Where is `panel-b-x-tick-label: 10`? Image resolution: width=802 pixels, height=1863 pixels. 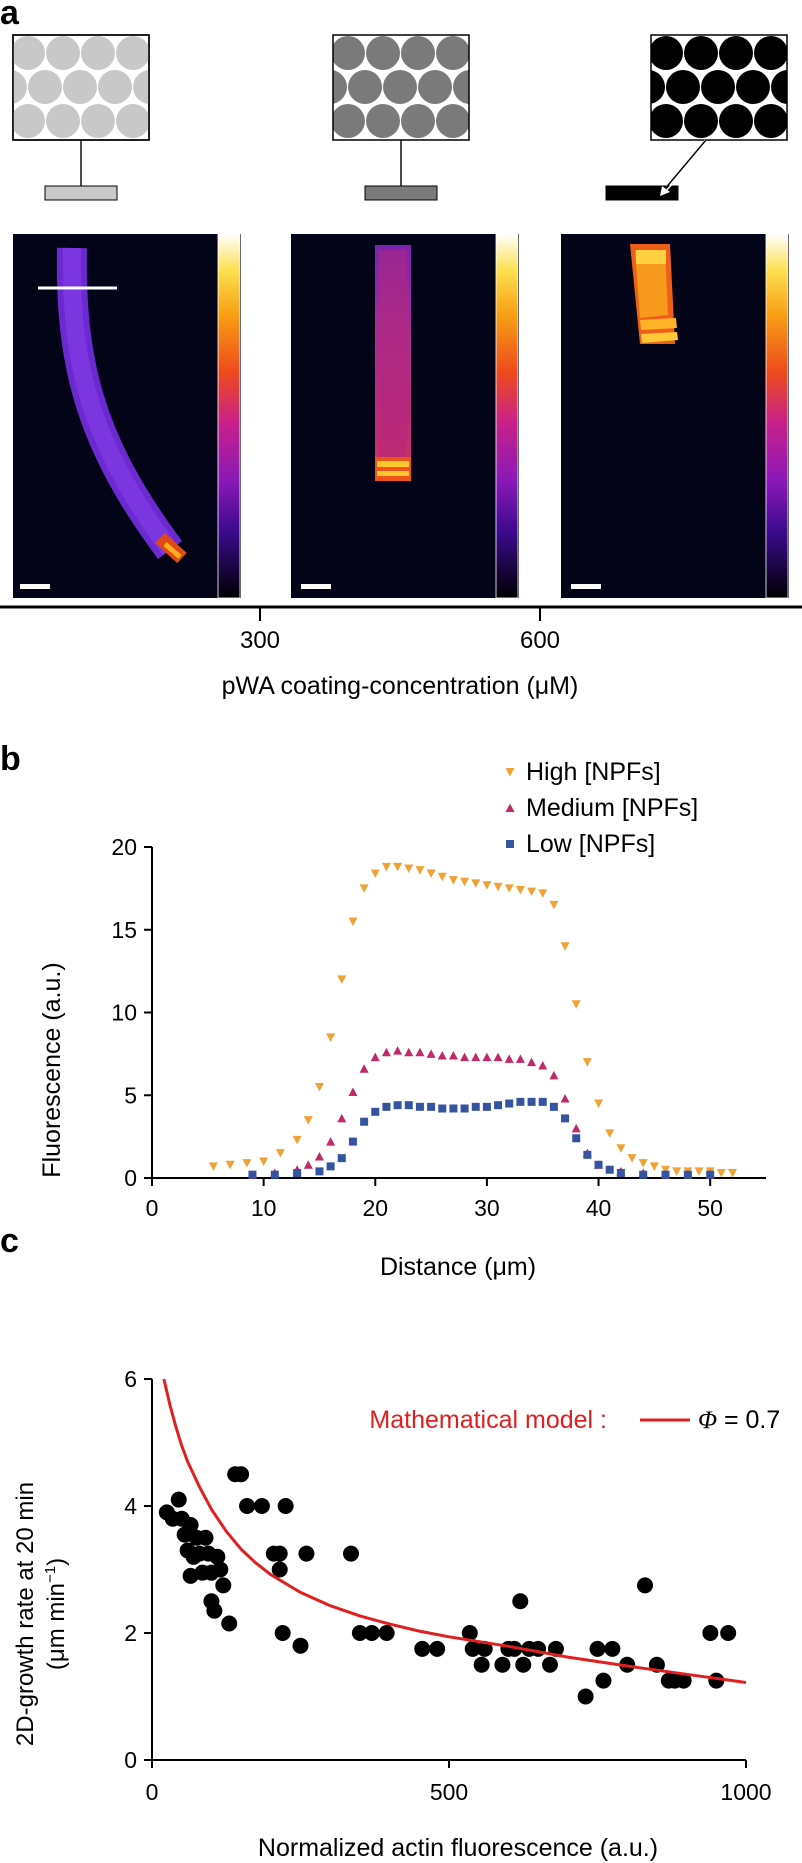
panel-b-x-tick-label: 10 is located at coordinates (264, 1208).